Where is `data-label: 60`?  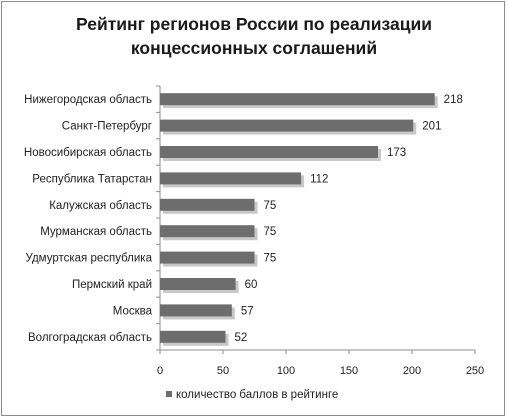
data-label: 60 is located at coordinates (251, 285).